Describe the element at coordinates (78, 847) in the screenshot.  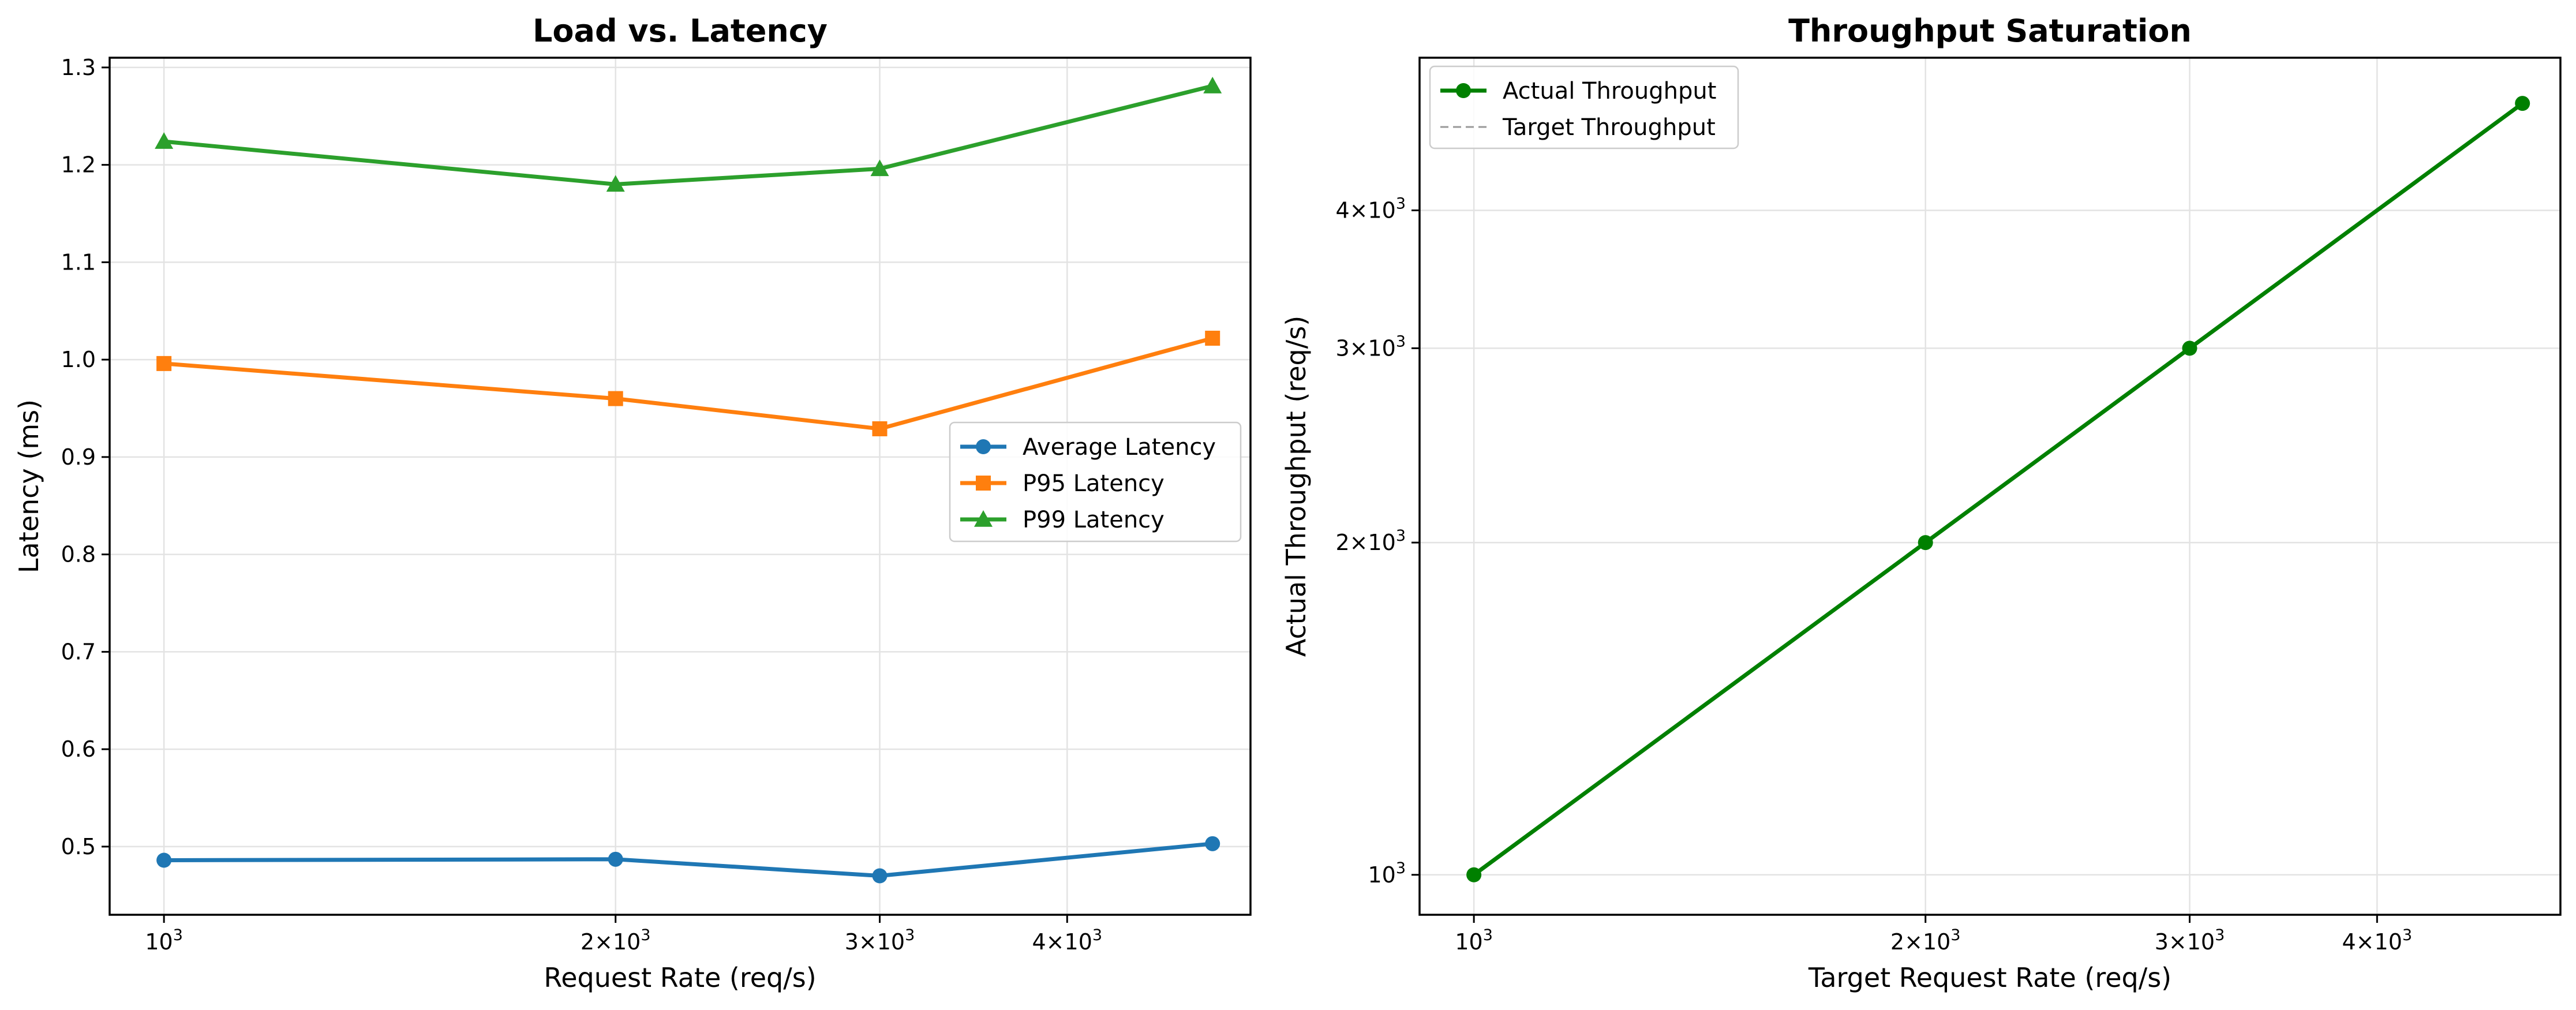
I see `y-tick-label: 0.5` at that location.